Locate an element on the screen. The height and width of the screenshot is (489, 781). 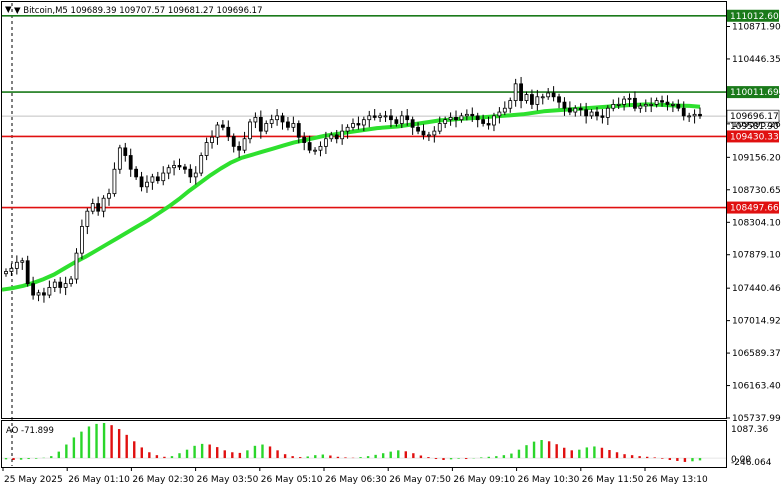
ao-min-label: -246.064 is located at coordinates (751, 463).